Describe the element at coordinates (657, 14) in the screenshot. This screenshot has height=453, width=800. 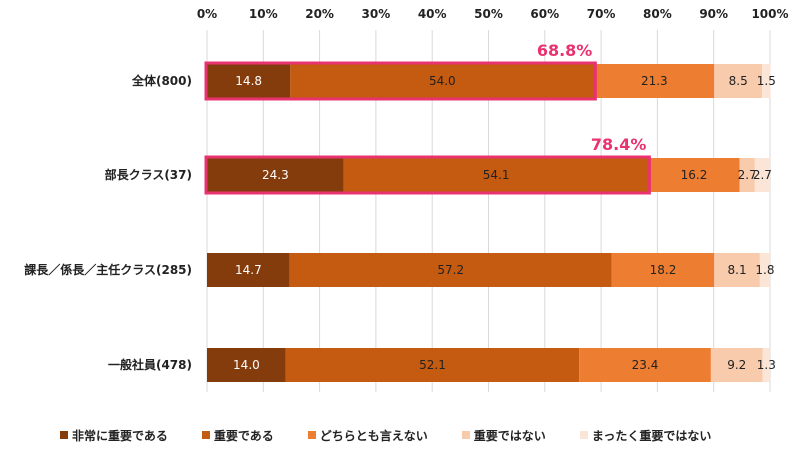
I see `x-tick-label: 80%` at that location.